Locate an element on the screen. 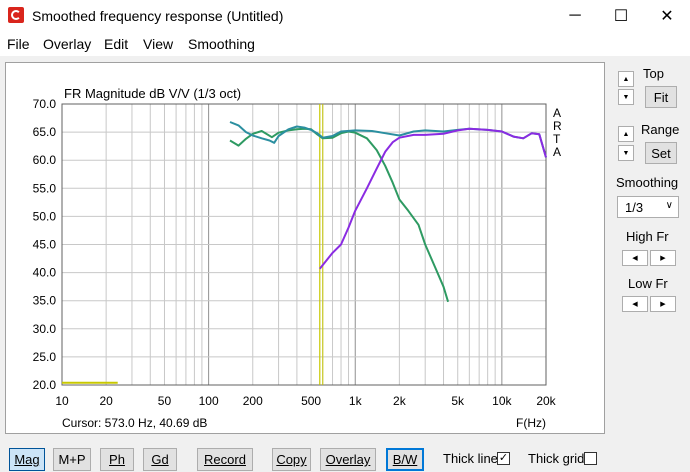 Image resolution: width=690 pixels, height=472 pixels. range-down-arrow: ▼ is located at coordinates (626, 153).